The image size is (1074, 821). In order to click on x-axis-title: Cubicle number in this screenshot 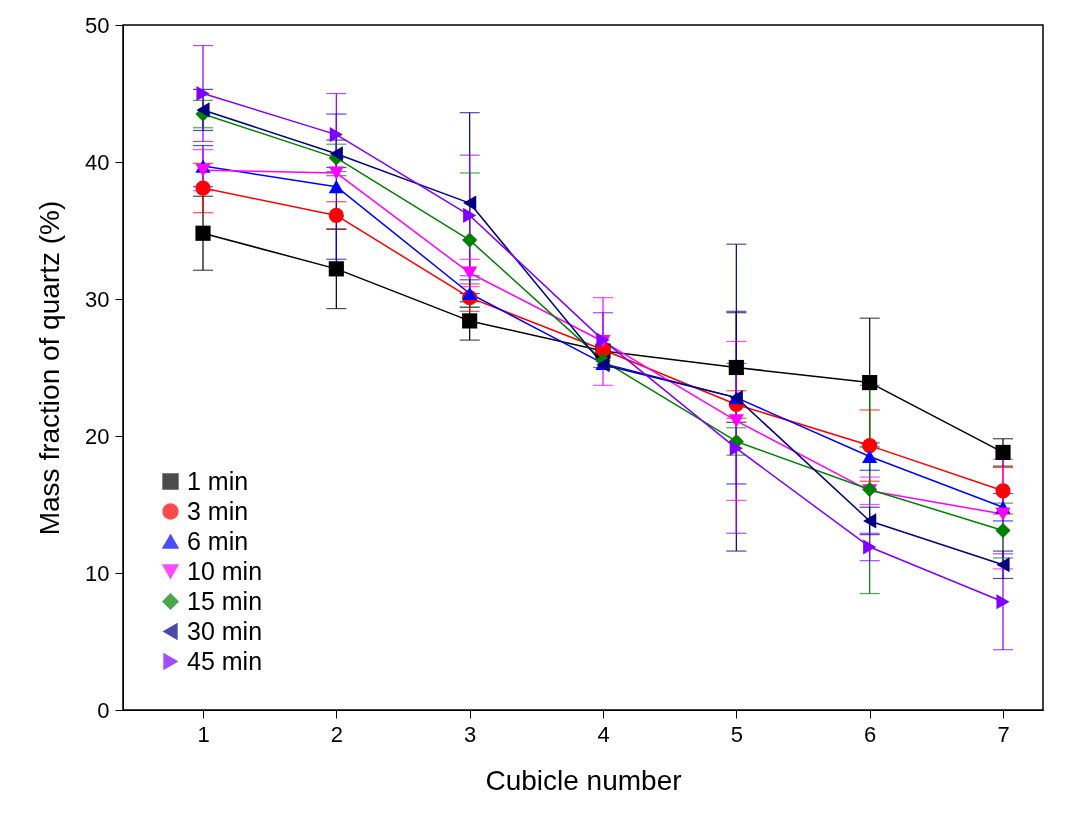, I will do `click(583, 780)`.